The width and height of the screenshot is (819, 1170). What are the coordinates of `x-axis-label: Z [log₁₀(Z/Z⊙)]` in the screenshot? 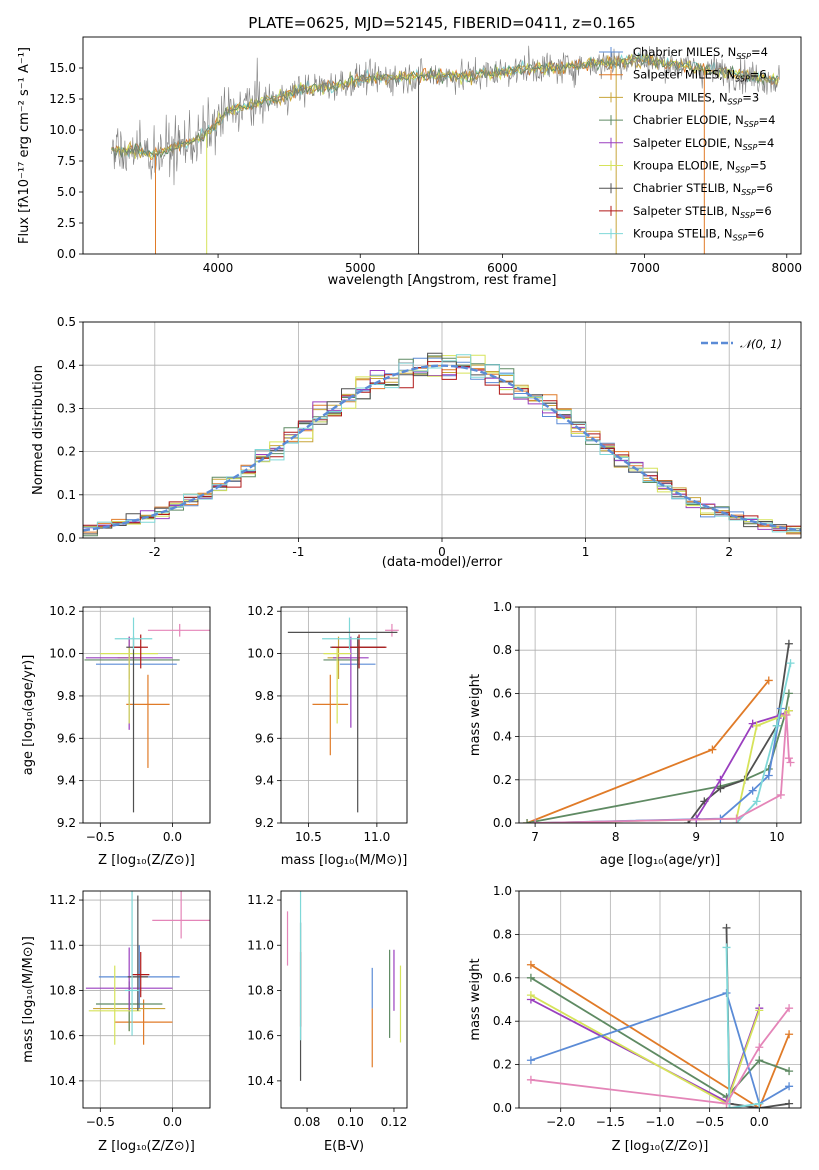 It's located at (146, 1146).